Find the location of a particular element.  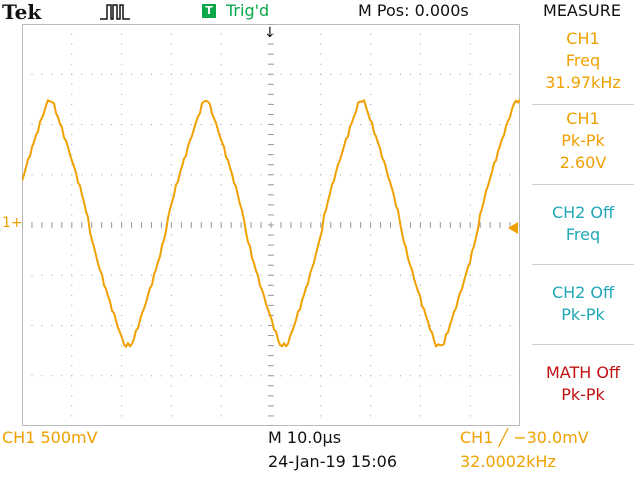

measure-slot-1: CH1 Freq 31.97kHz is located at coordinates (583, 61).